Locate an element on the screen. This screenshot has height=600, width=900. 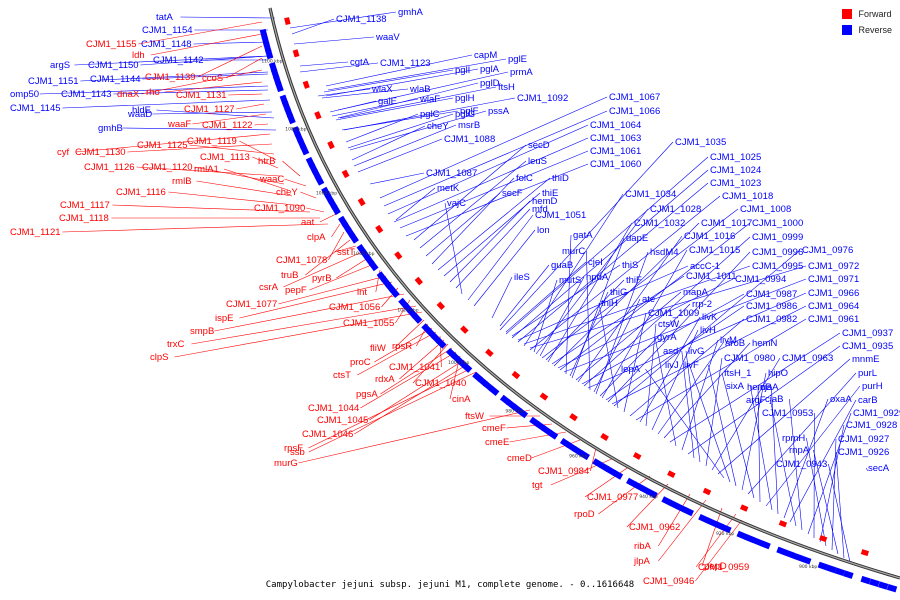
reverse-gene-label: cheY is located at coordinates (438, 126).